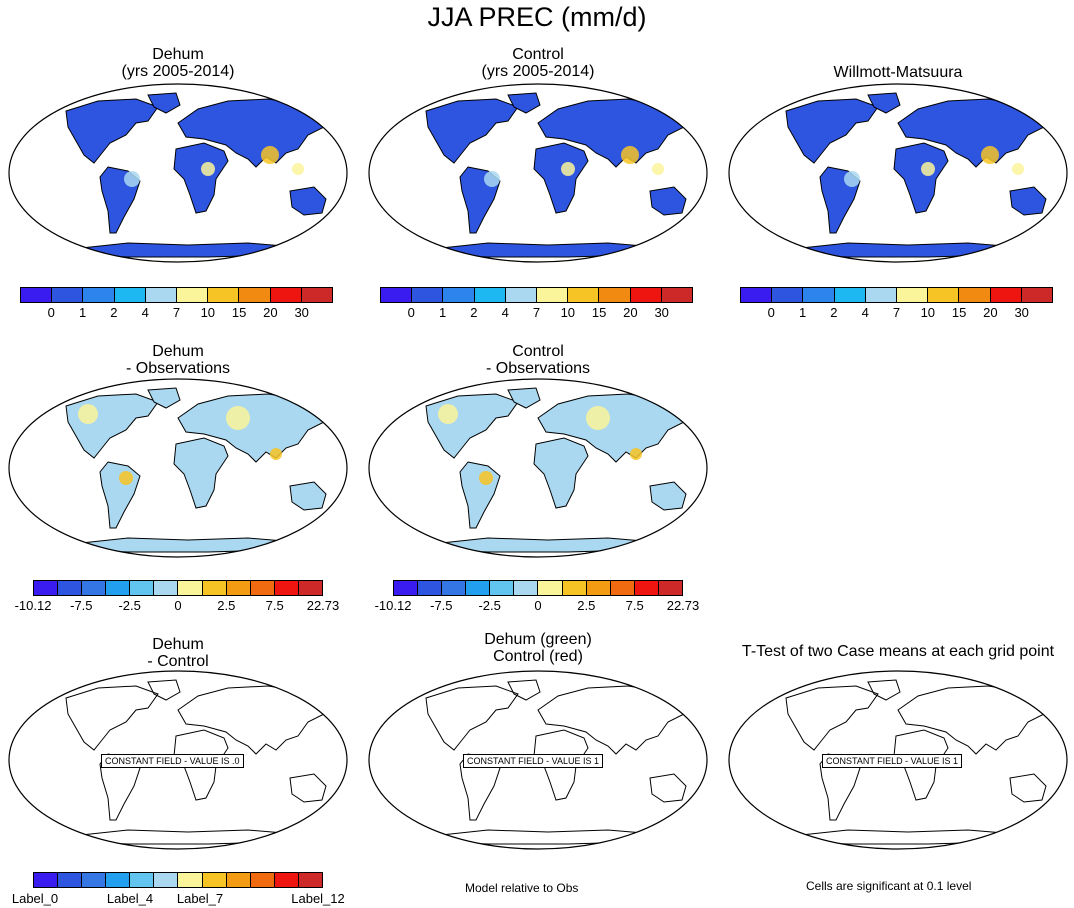  Describe the element at coordinates (35, 898) in the screenshot. I see `label-tick-0: Label_0` at that location.